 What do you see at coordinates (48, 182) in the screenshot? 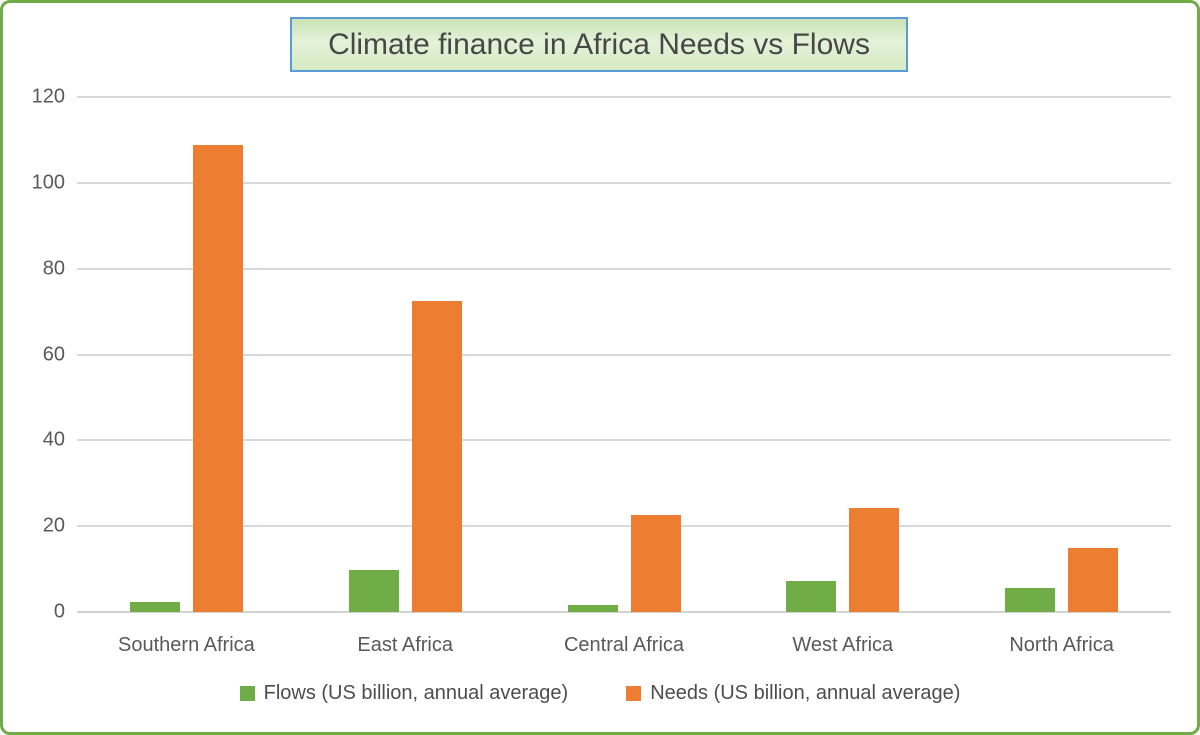
I see `y-axis-tick-label-100: 100` at bounding box center [48, 182].